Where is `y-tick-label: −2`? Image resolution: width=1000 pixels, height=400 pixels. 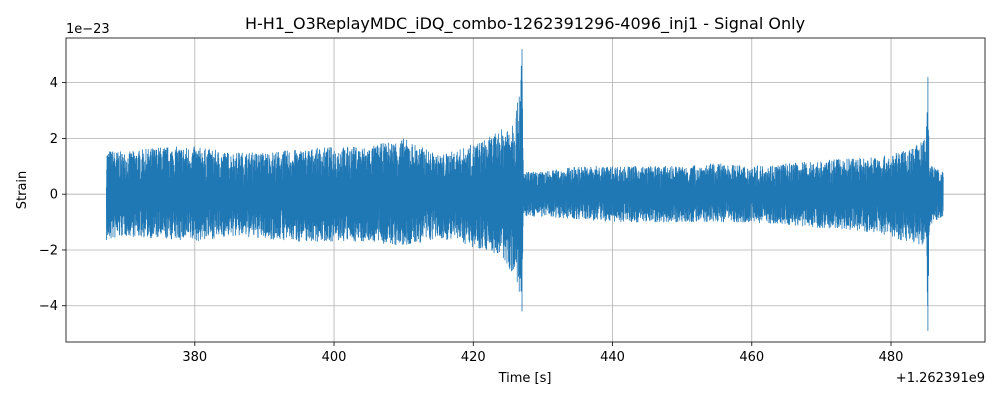
y-tick-label: −2 is located at coordinates (48, 250).